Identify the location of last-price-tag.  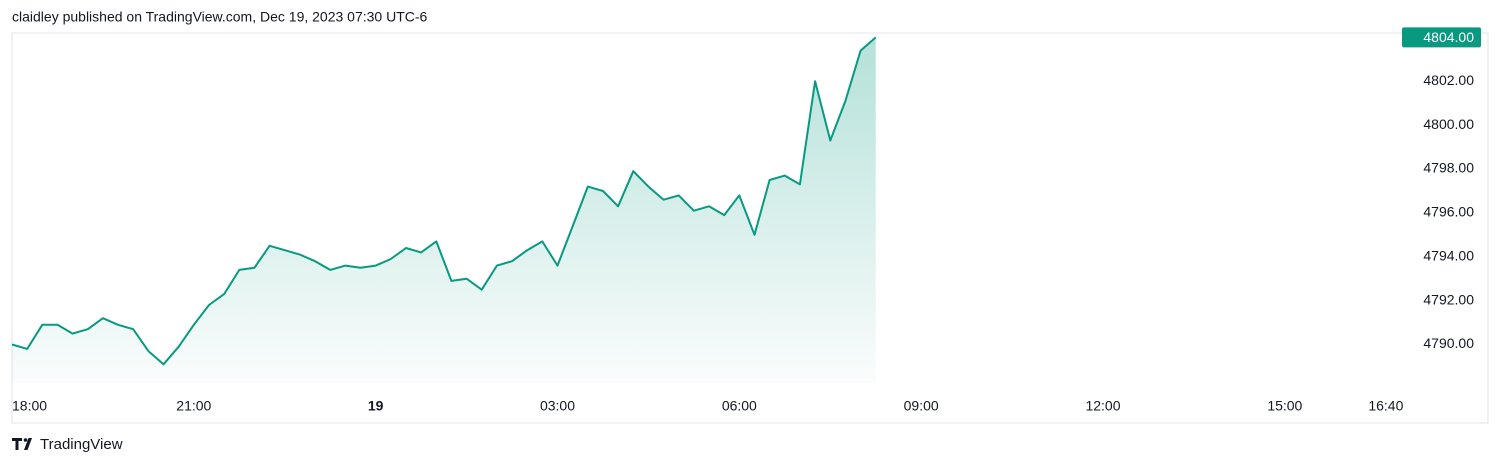
(1441, 37).